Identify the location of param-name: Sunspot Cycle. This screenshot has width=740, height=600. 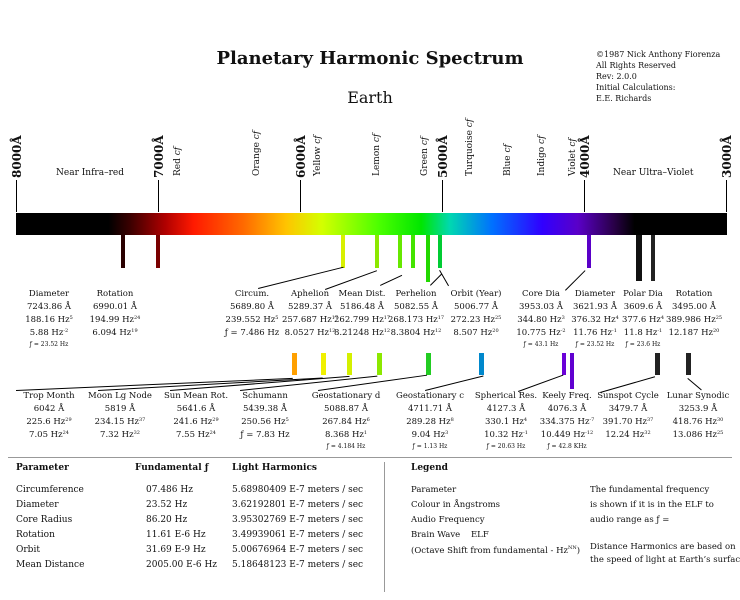
(628, 396).